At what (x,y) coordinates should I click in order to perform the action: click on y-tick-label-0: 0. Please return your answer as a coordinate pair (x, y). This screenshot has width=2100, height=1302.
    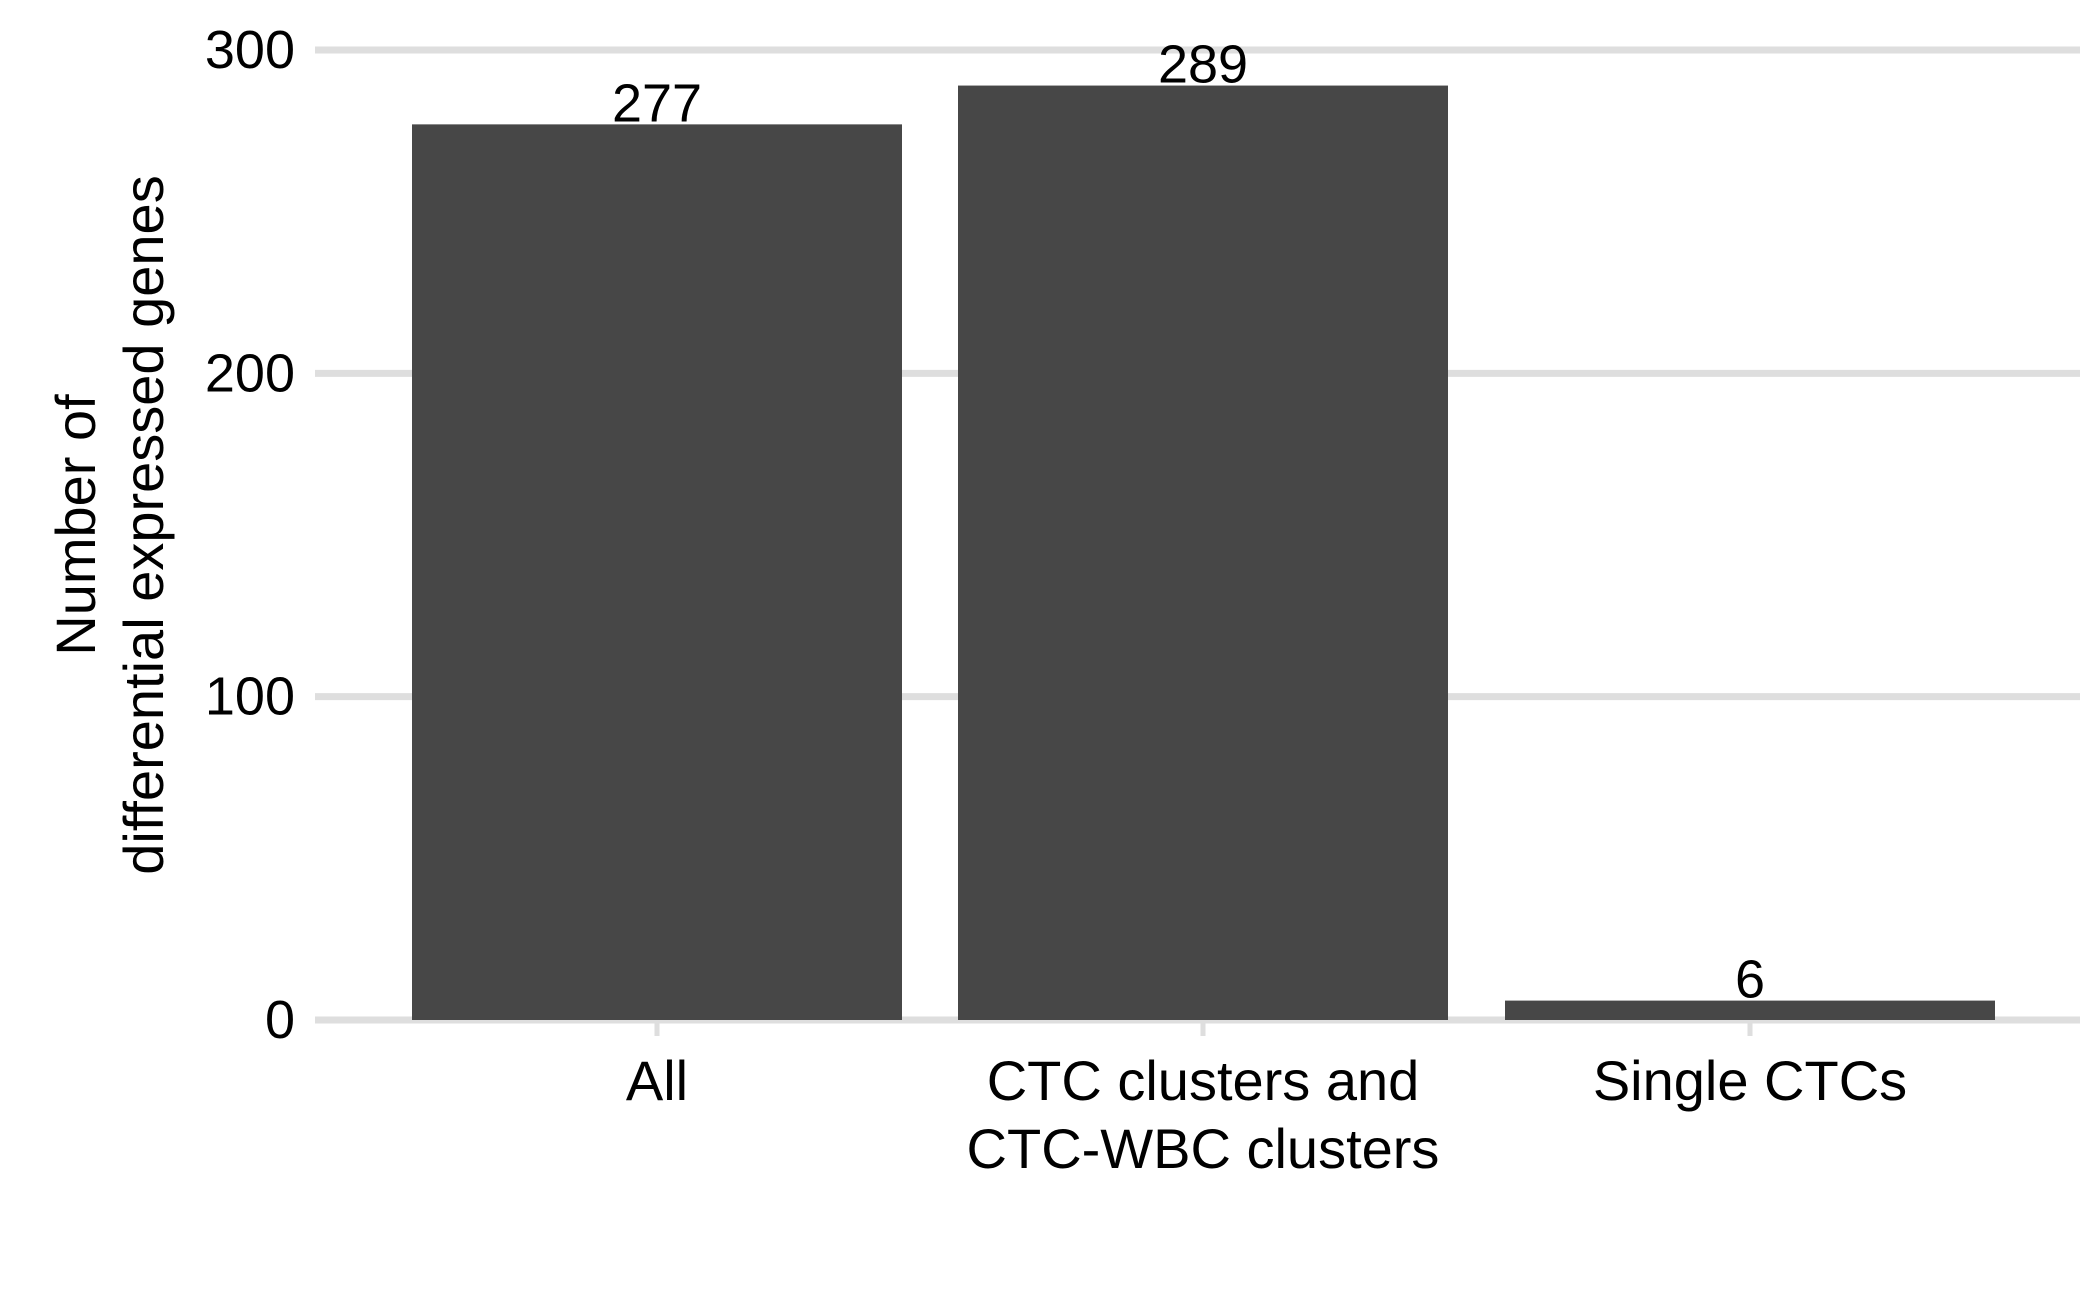
    Looking at the image, I should click on (280, 1020).